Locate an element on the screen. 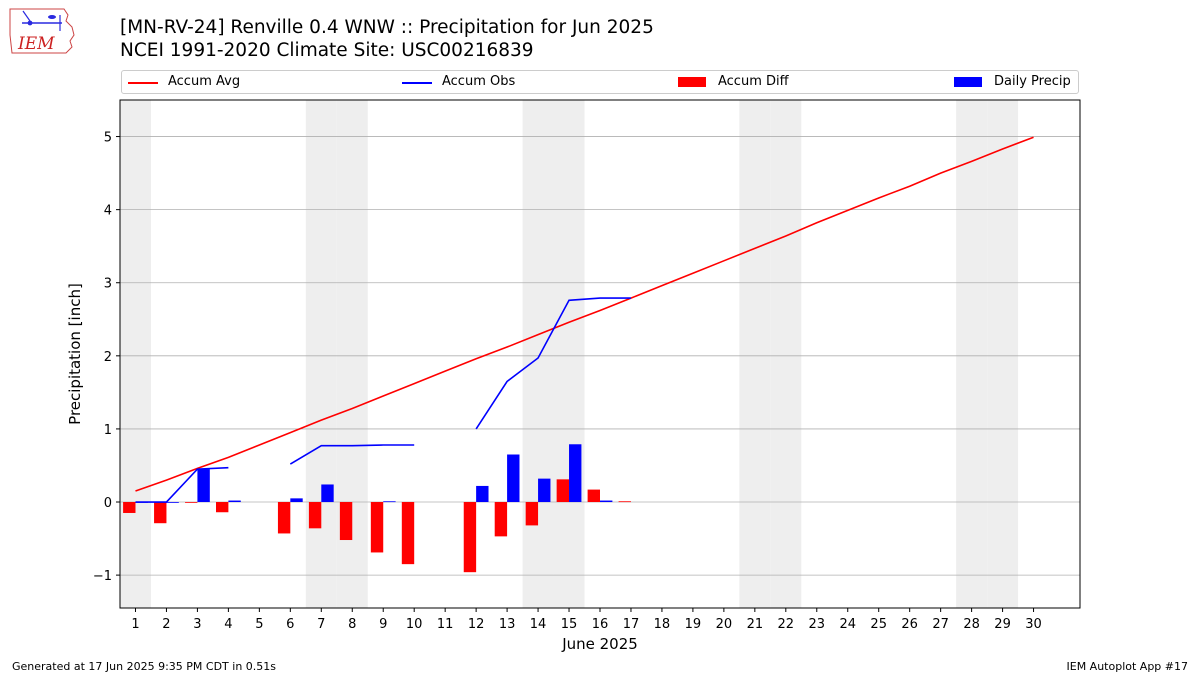 The width and height of the screenshot is (1200, 675). x-axis-label: June 2025 is located at coordinates (599, 644).